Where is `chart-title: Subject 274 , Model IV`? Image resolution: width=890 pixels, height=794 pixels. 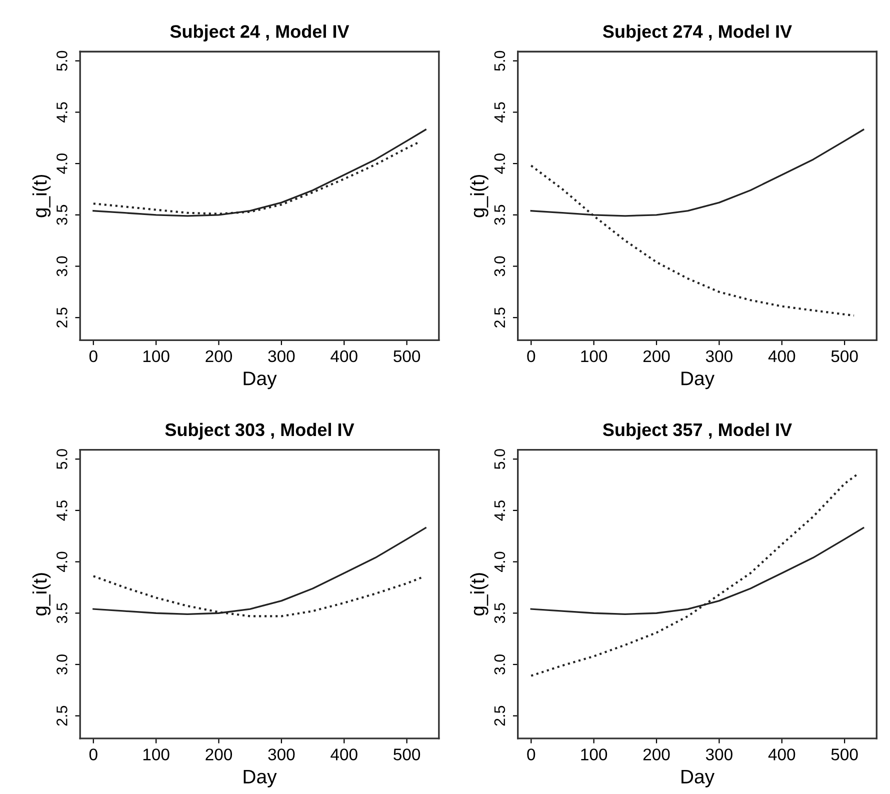
chart-title: Subject 274 , Model IV is located at coordinates (697, 33).